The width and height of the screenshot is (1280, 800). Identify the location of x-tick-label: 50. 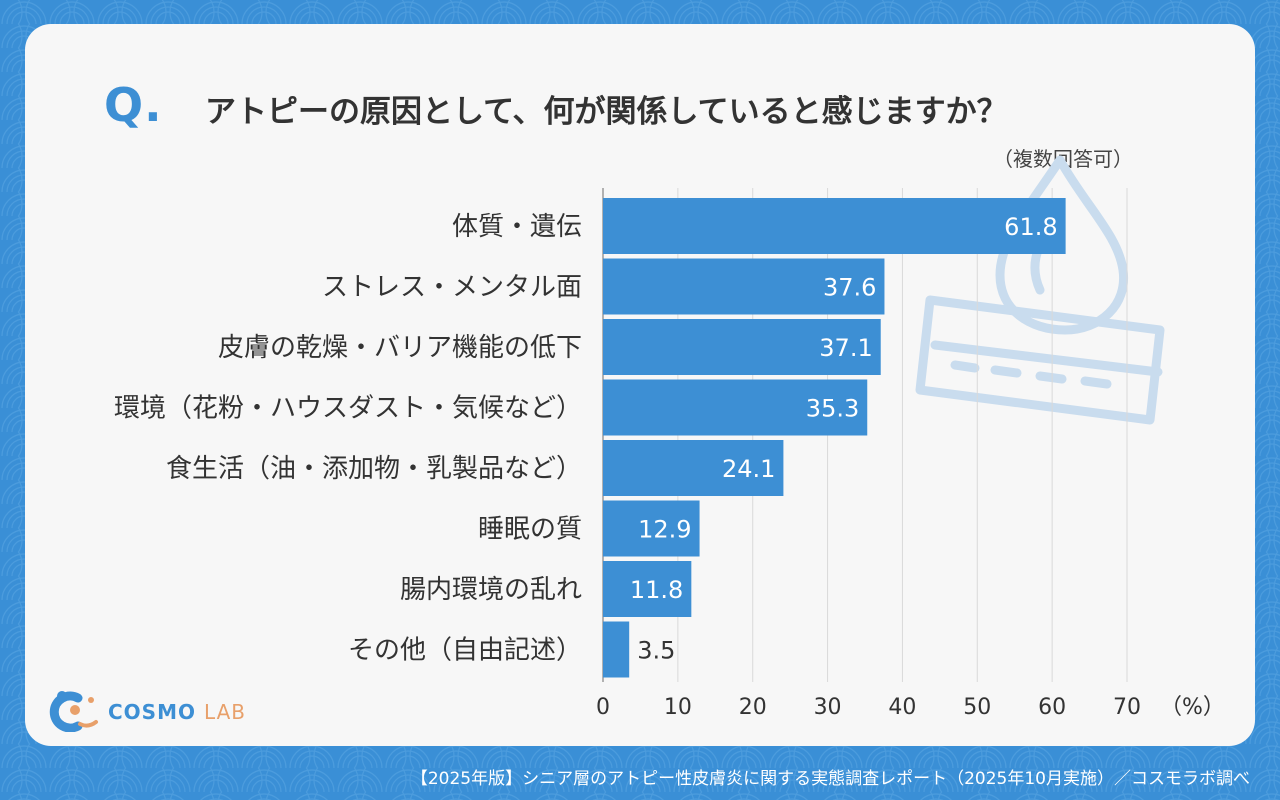
(977, 707).